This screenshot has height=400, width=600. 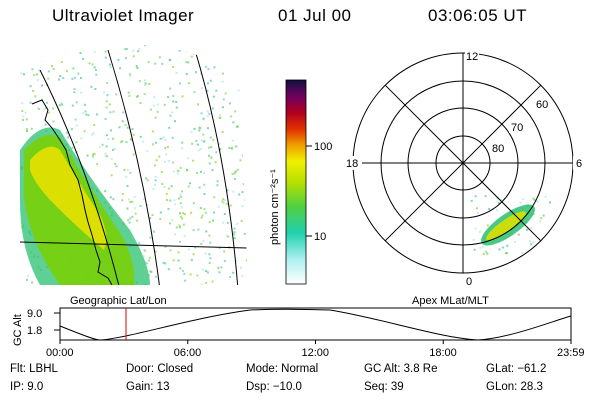 What do you see at coordinates (315, 324) in the screenshot?
I see `altitude-curve` at bounding box center [315, 324].